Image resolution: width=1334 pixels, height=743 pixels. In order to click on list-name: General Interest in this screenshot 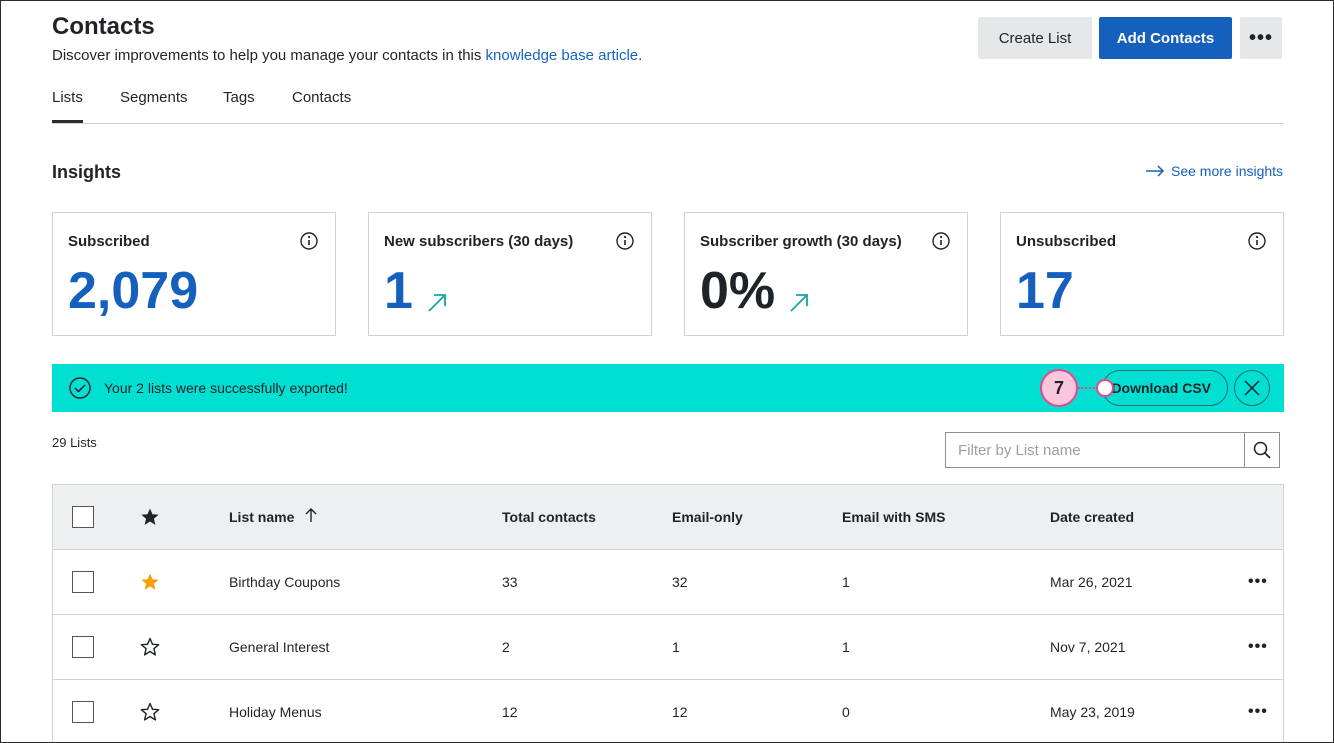, I will do `click(279, 647)`.